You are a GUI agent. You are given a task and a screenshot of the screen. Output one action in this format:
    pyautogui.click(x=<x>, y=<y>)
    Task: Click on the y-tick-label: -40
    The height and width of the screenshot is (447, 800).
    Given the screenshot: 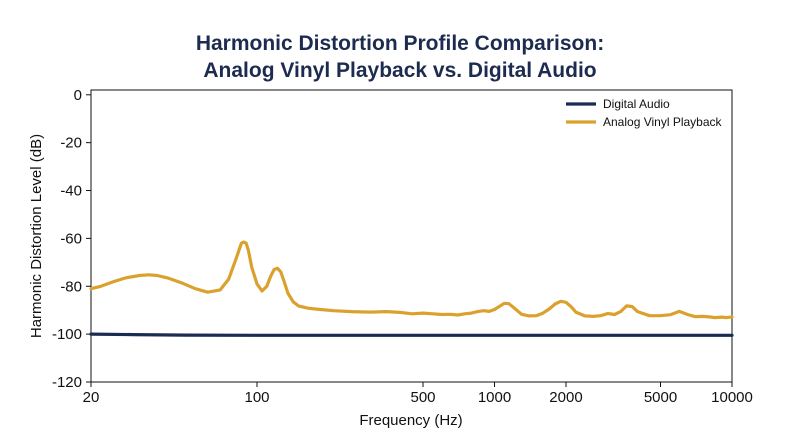 What is the action you would take?
    pyautogui.click(x=71, y=191)
    